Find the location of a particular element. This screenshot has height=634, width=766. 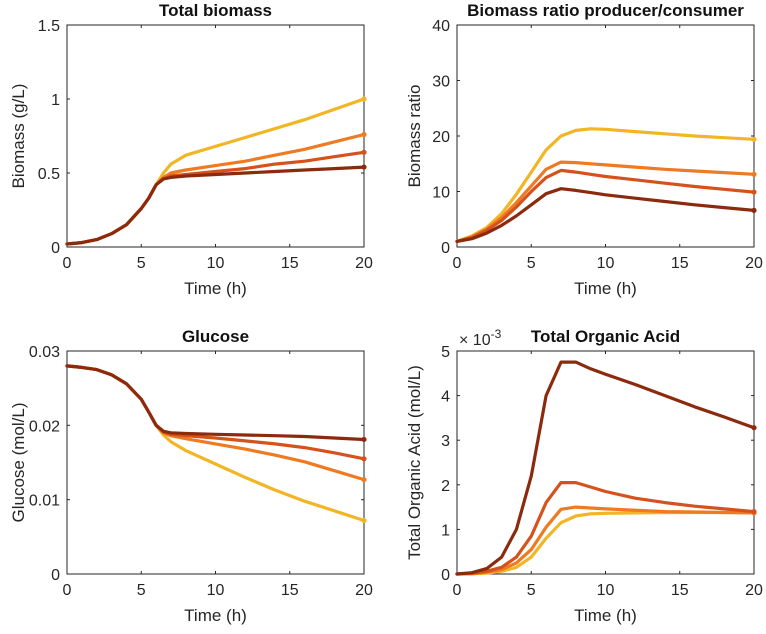

y-tick-label: 1.5 is located at coordinates (49, 26).